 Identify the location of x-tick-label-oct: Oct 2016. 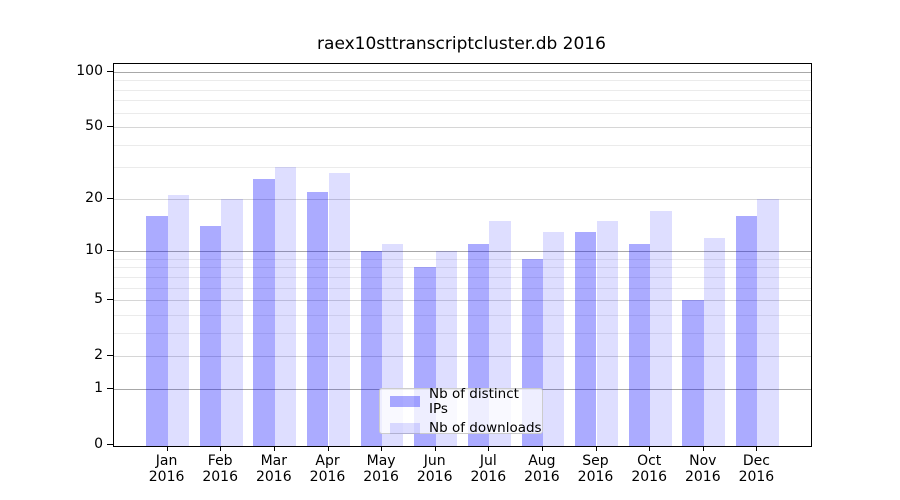
(649, 469).